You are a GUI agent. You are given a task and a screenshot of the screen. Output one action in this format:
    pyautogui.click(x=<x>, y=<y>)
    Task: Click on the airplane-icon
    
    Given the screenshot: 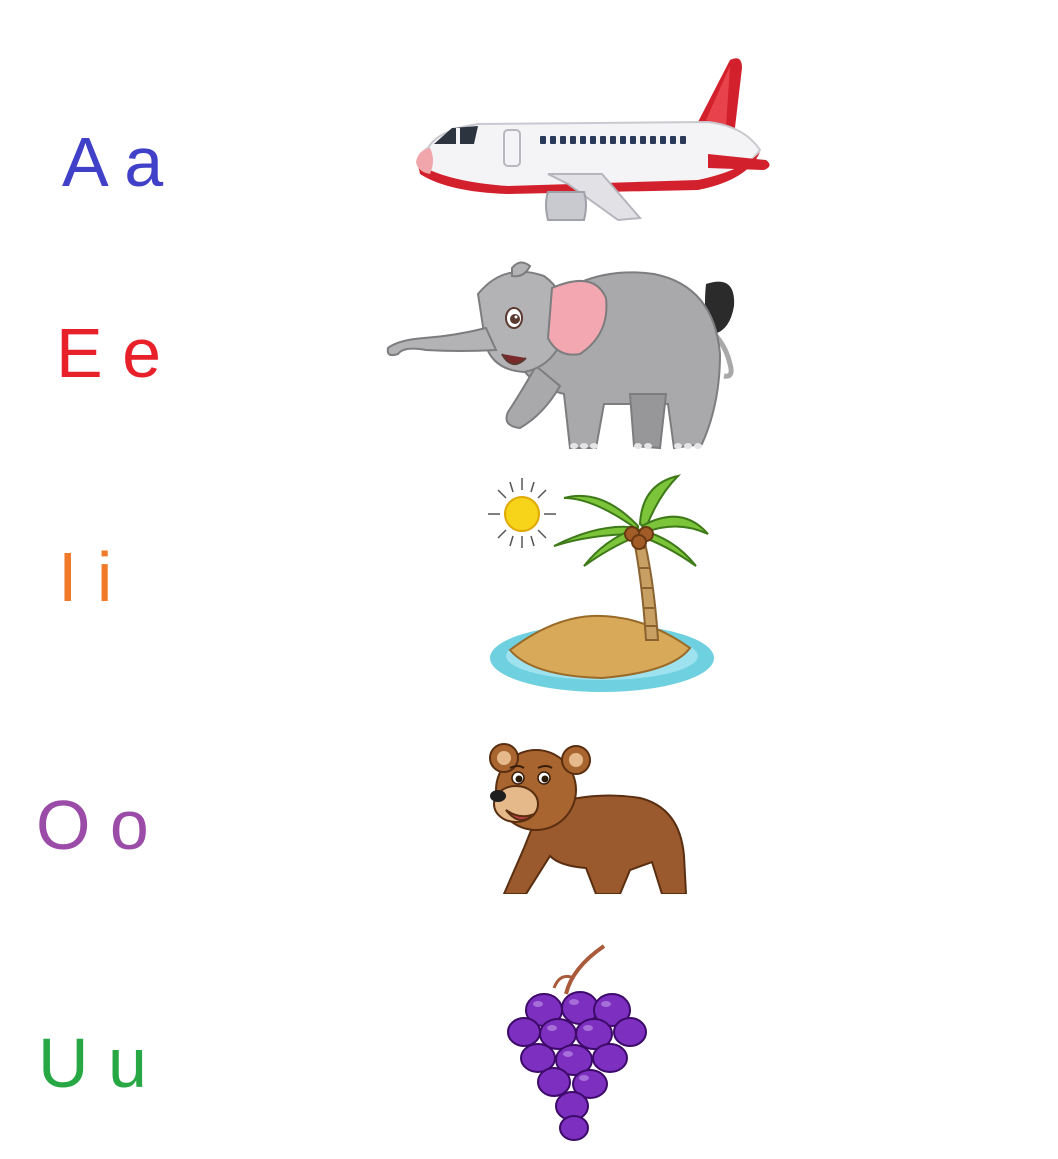 What is the action you would take?
    pyautogui.click(x=592, y=140)
    